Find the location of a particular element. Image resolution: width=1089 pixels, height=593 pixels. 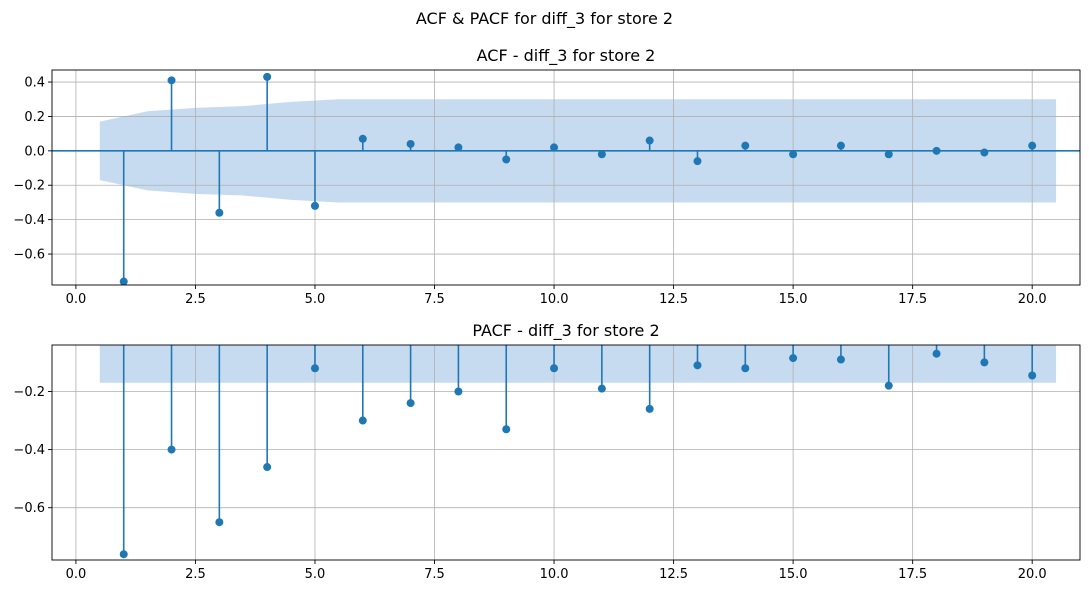

pacf-xtick-label-7: 17.5 is located at coordinates (912, 574).